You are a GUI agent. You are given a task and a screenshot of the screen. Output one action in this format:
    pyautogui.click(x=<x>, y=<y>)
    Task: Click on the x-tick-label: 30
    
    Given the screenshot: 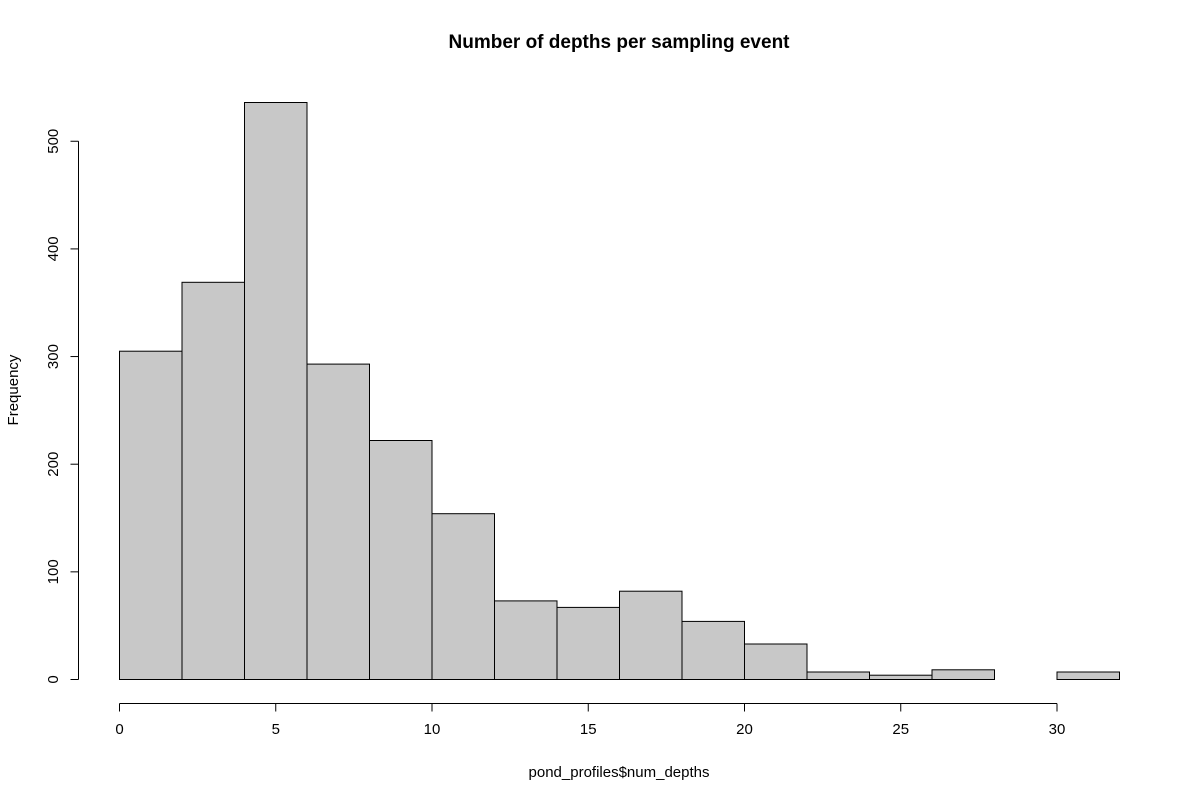 What is the action you would take?
    pyautogui.click(x=1057, y=729)
    